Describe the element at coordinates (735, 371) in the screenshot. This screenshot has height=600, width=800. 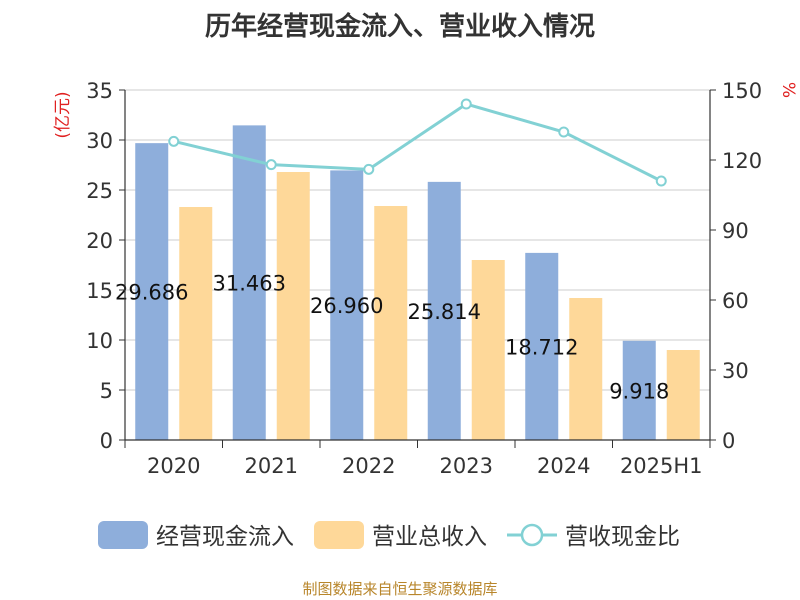
I see `y2-tick-label: 30` at that location.